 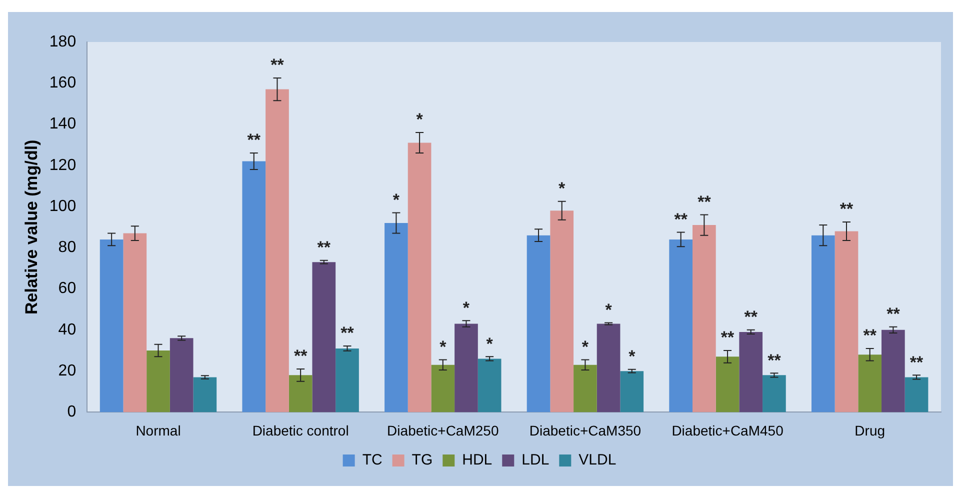 What do you see at coordinates (372, 460) in the screenshot?
I see `legend-label: TC` at bounding box center [372, 460].